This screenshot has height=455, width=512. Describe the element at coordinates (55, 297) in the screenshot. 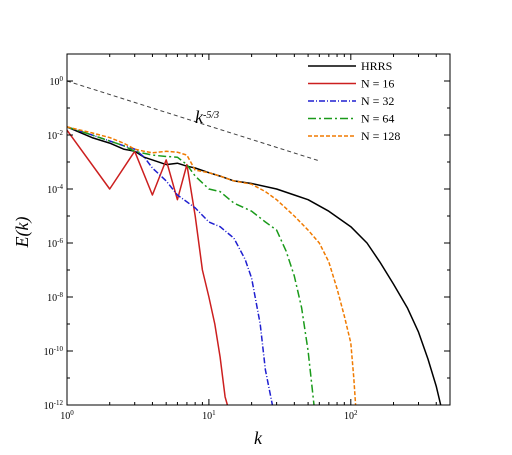

I see `y-tick-label: 10⁻⁸` at that location.